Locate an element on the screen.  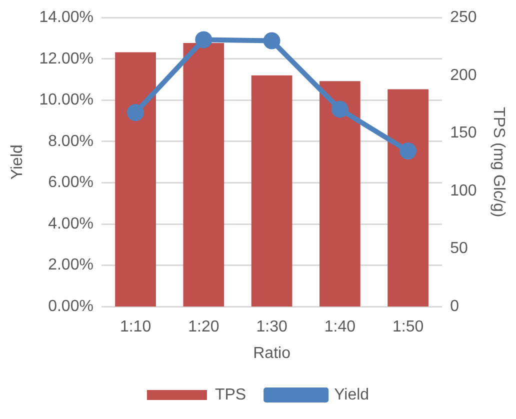
y-axis-title: Yield is located at coordinates (17, 162).